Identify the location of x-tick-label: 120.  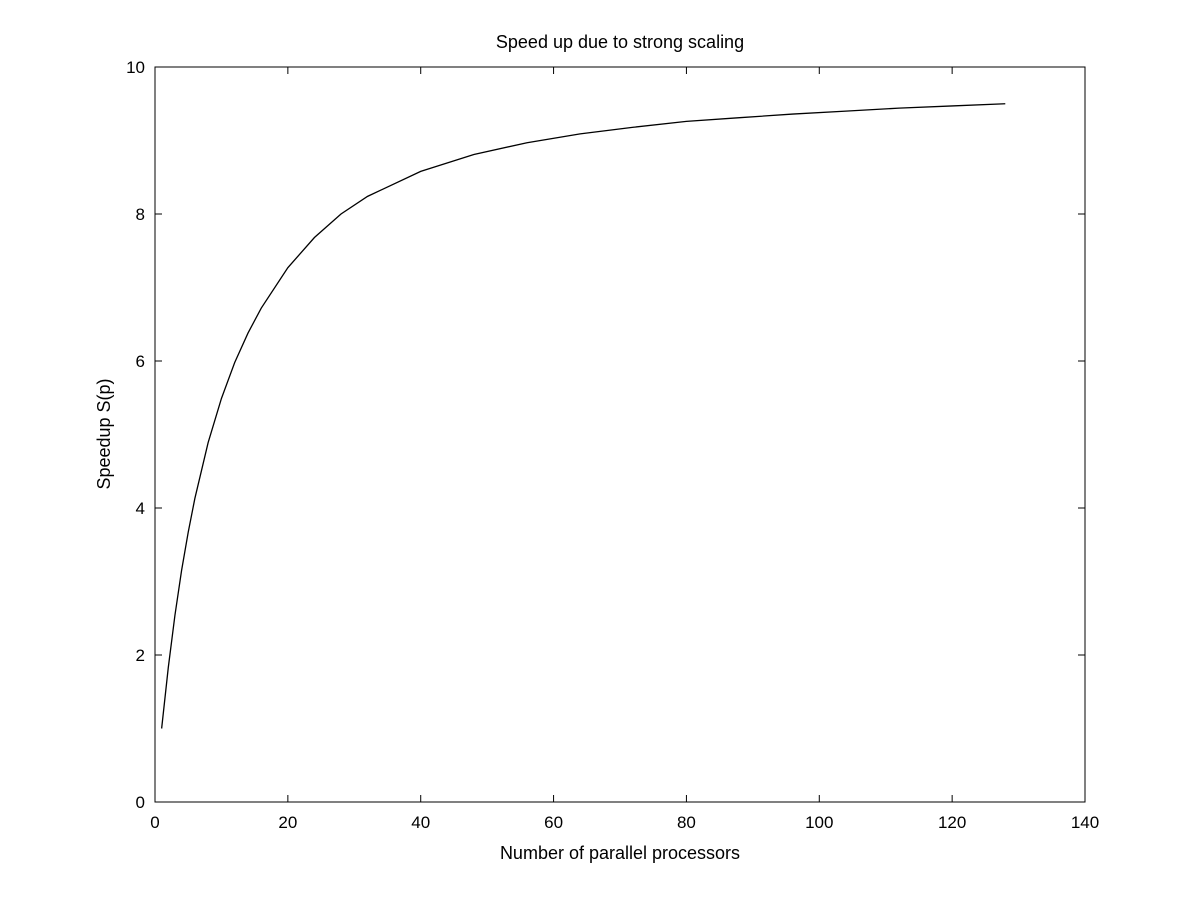
(952, 822).